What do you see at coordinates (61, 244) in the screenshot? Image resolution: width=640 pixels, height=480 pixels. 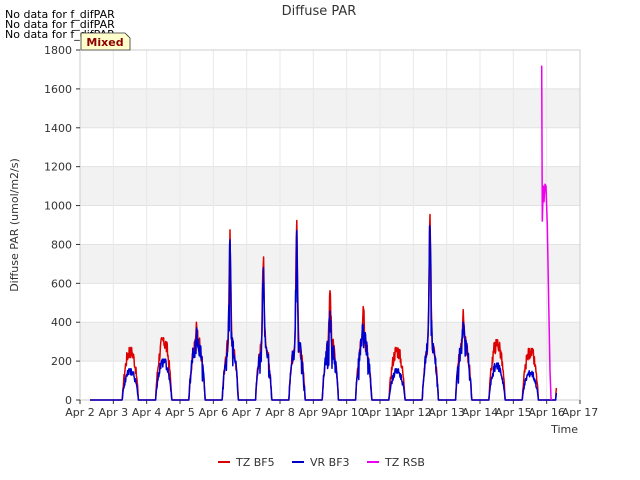 I see `y-tick-label: 800` at bounding box center [61, 244].